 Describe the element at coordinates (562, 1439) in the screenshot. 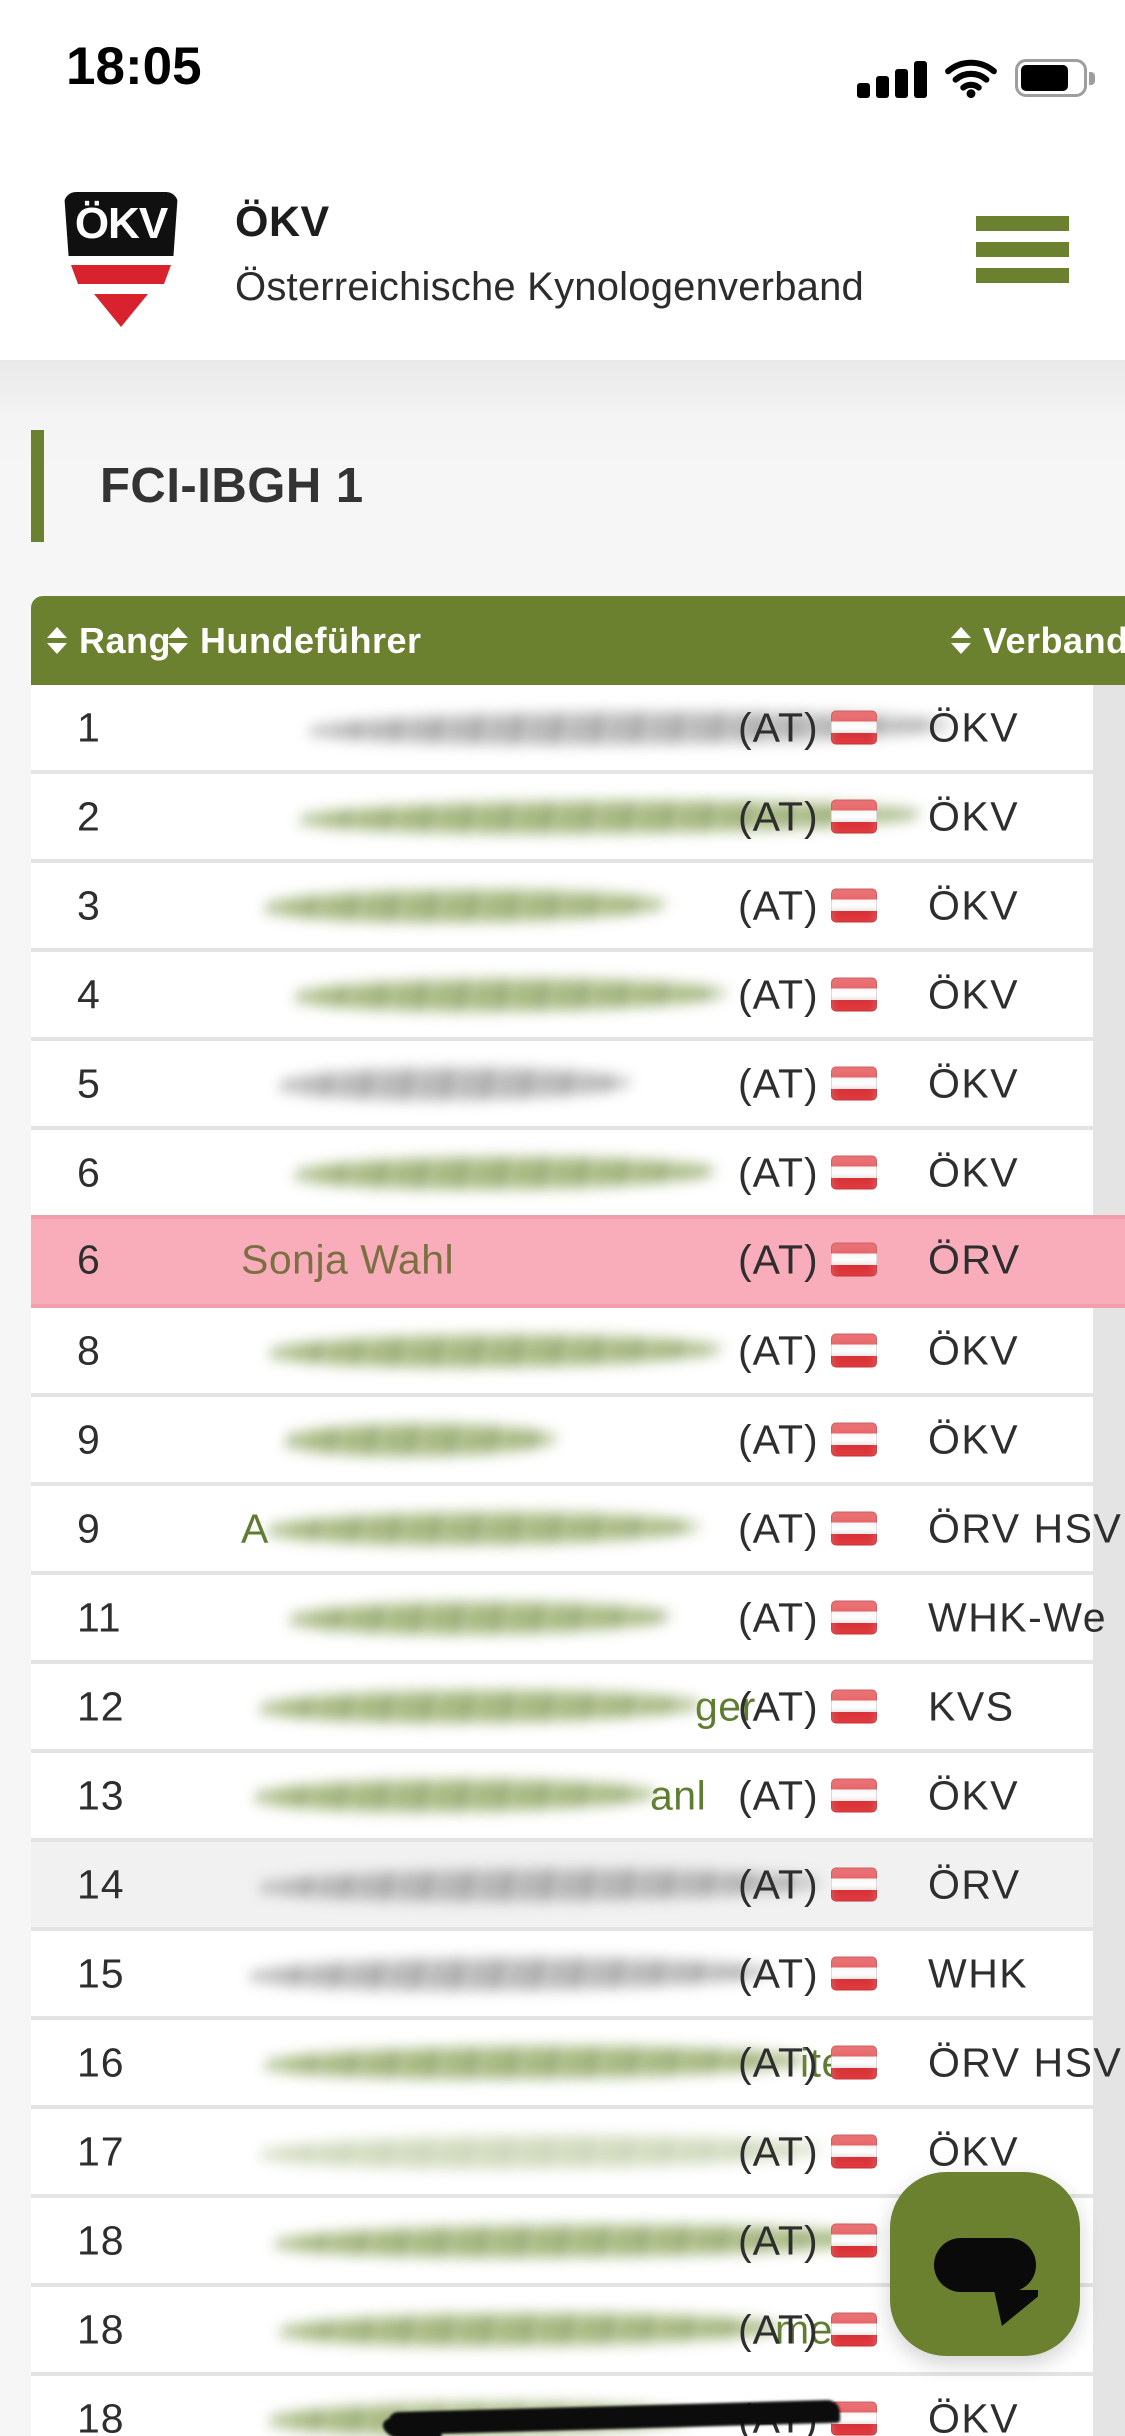

I see `table-row: 9 (AT) ÖKV` at that location.